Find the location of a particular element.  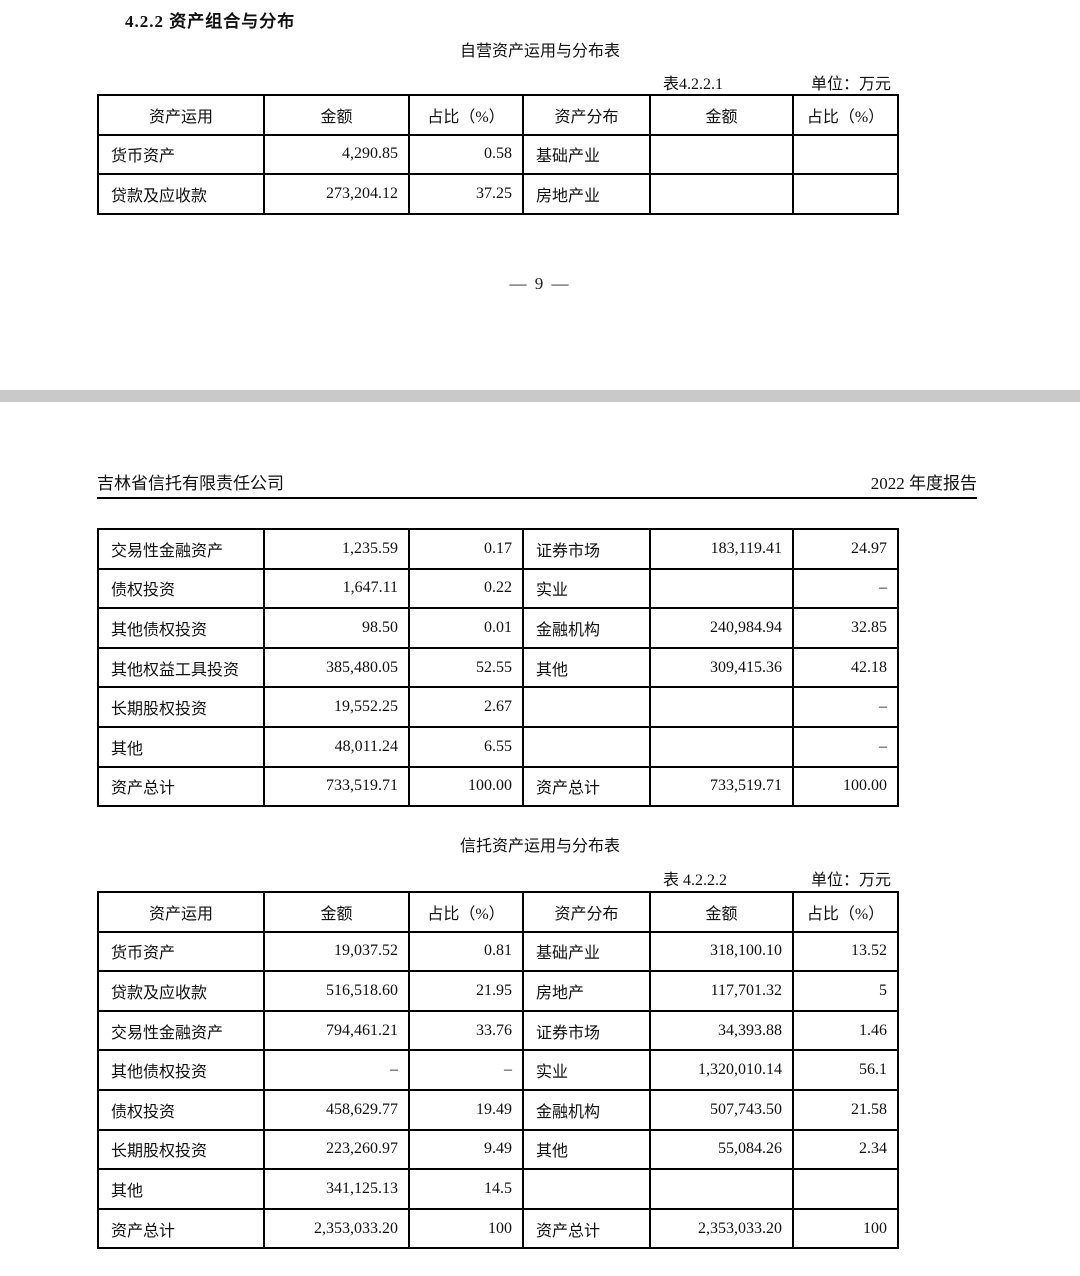

value-cell: 42.18 is located at coordinates (845, 667).